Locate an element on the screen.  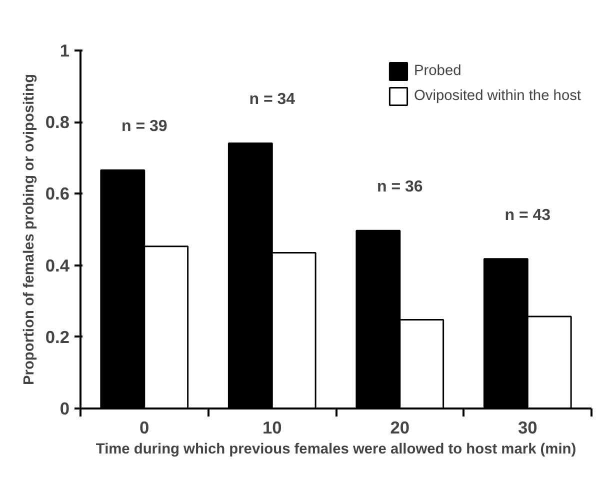
x-tick-label: 10 is located at coordinates (272, 428).